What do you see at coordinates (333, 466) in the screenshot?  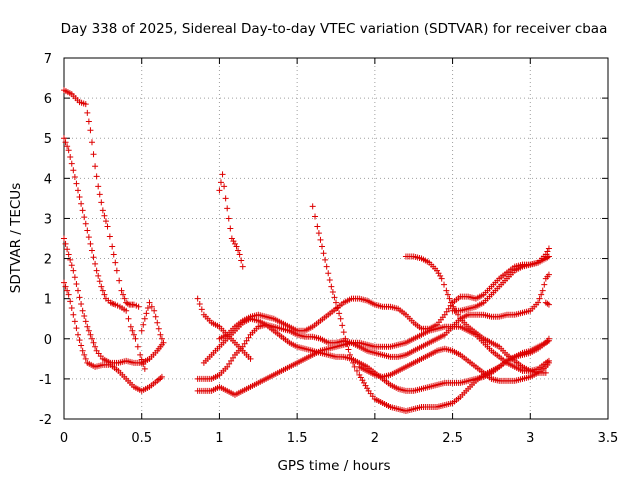 I see `x-axis-label: GPS time / hours` at bounding box center [333, 466].